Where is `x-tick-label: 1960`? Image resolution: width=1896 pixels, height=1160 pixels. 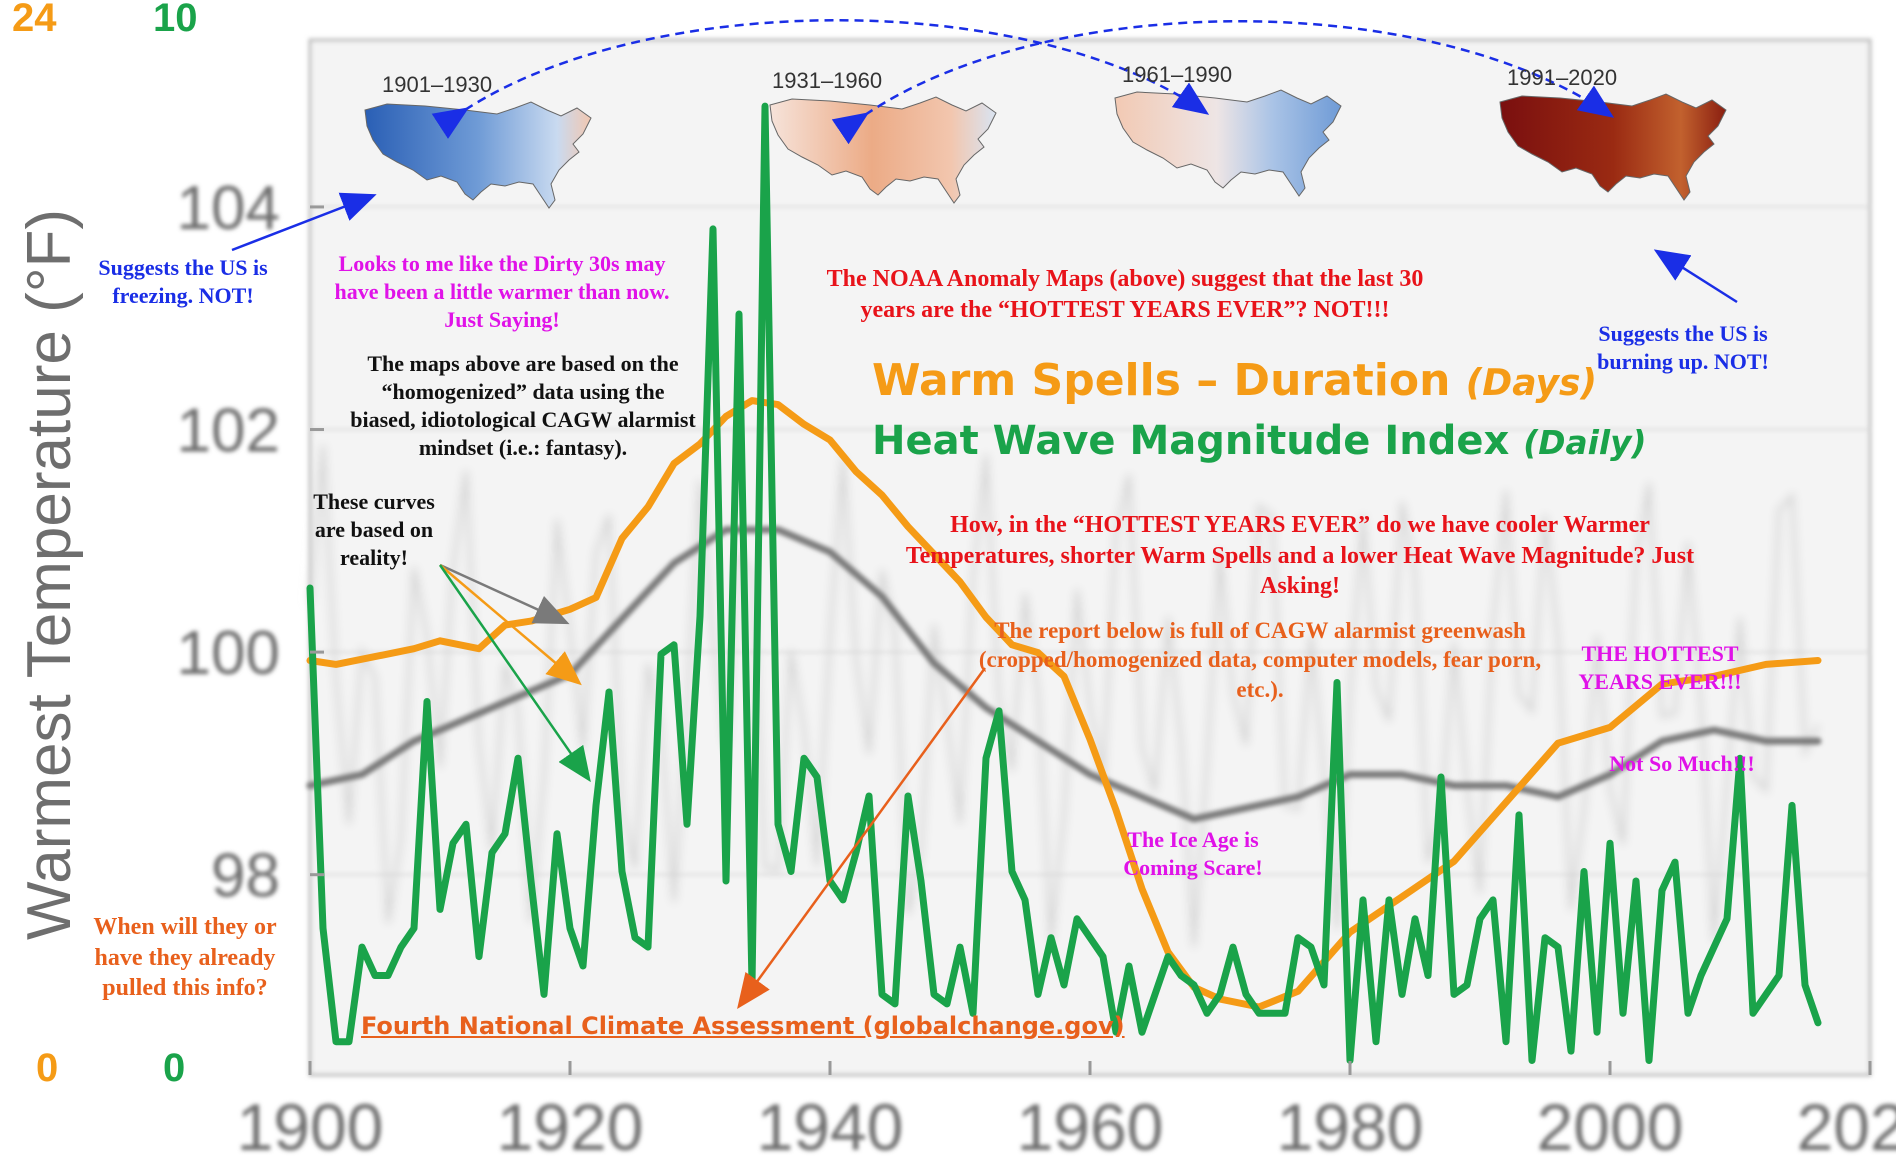
x-tick-label: 1960 is located at coordinates (1090, 1125).